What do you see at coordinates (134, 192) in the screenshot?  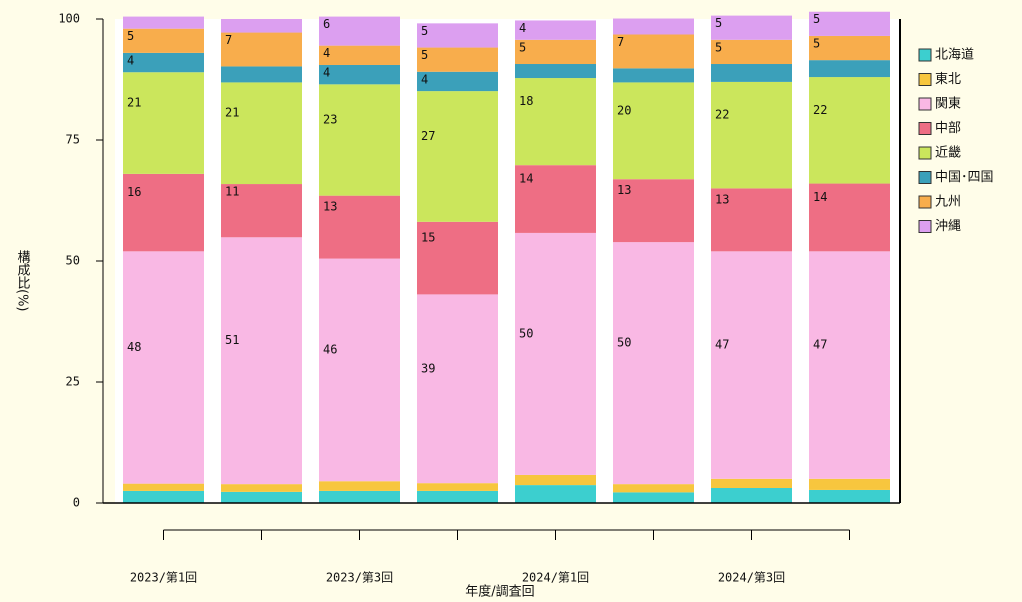 I see `data-label: 16` at bounding box center [134, 192].